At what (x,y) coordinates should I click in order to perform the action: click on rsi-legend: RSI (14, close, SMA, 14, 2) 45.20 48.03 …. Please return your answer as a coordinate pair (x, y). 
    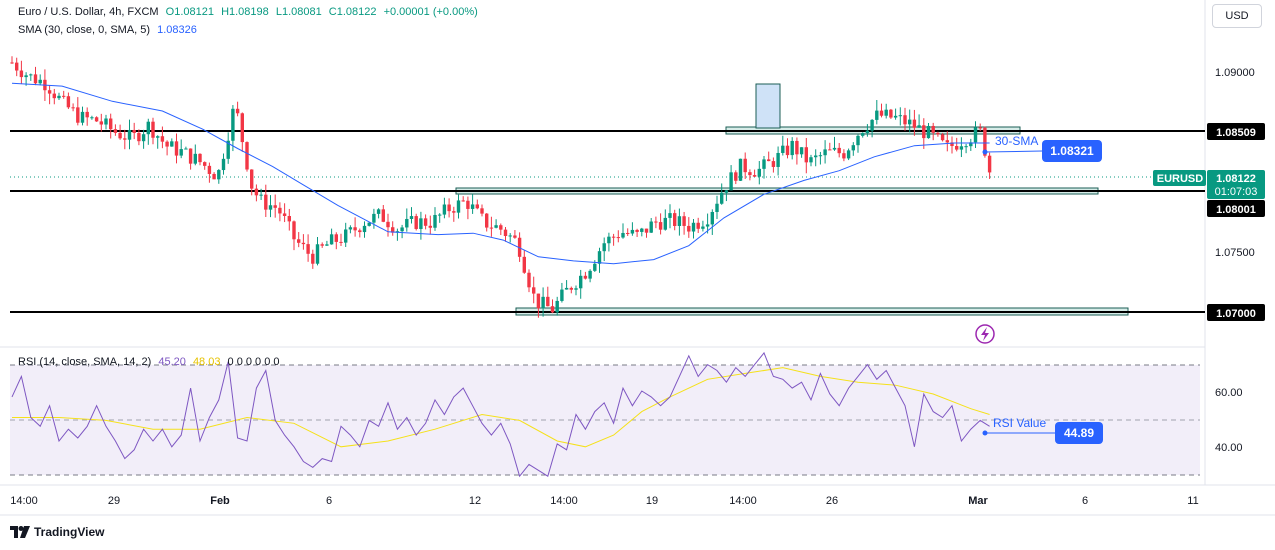
    Looking at the image, I should click on (151, 362).